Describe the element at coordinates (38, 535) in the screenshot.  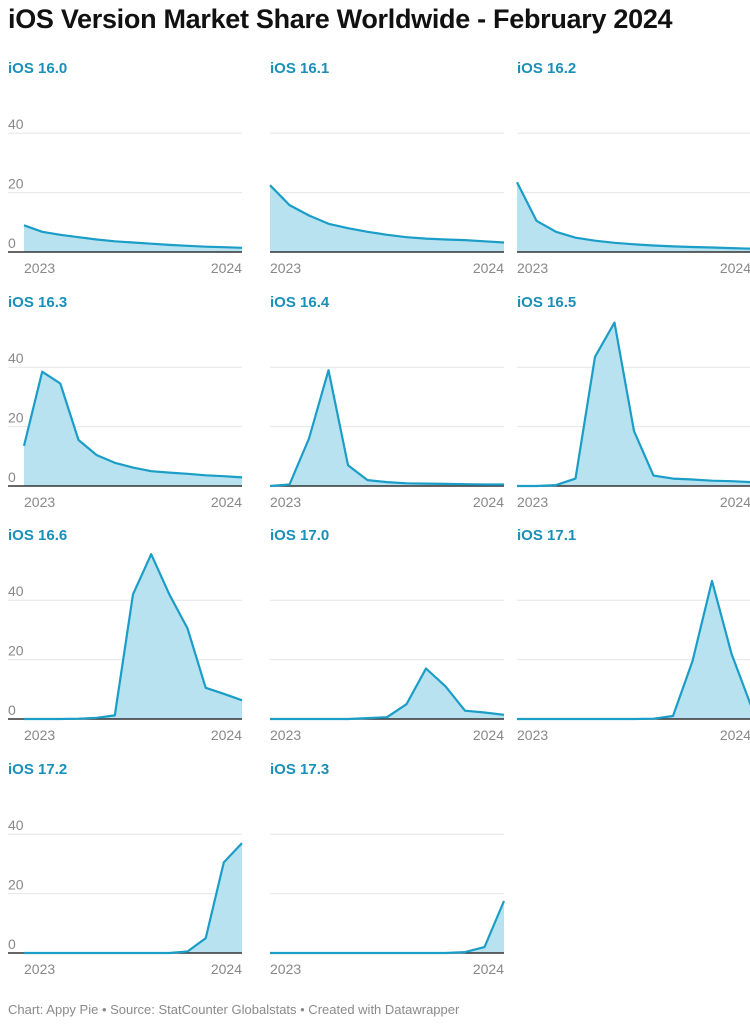
I see `panel-title: iOS 16.6` at that location.